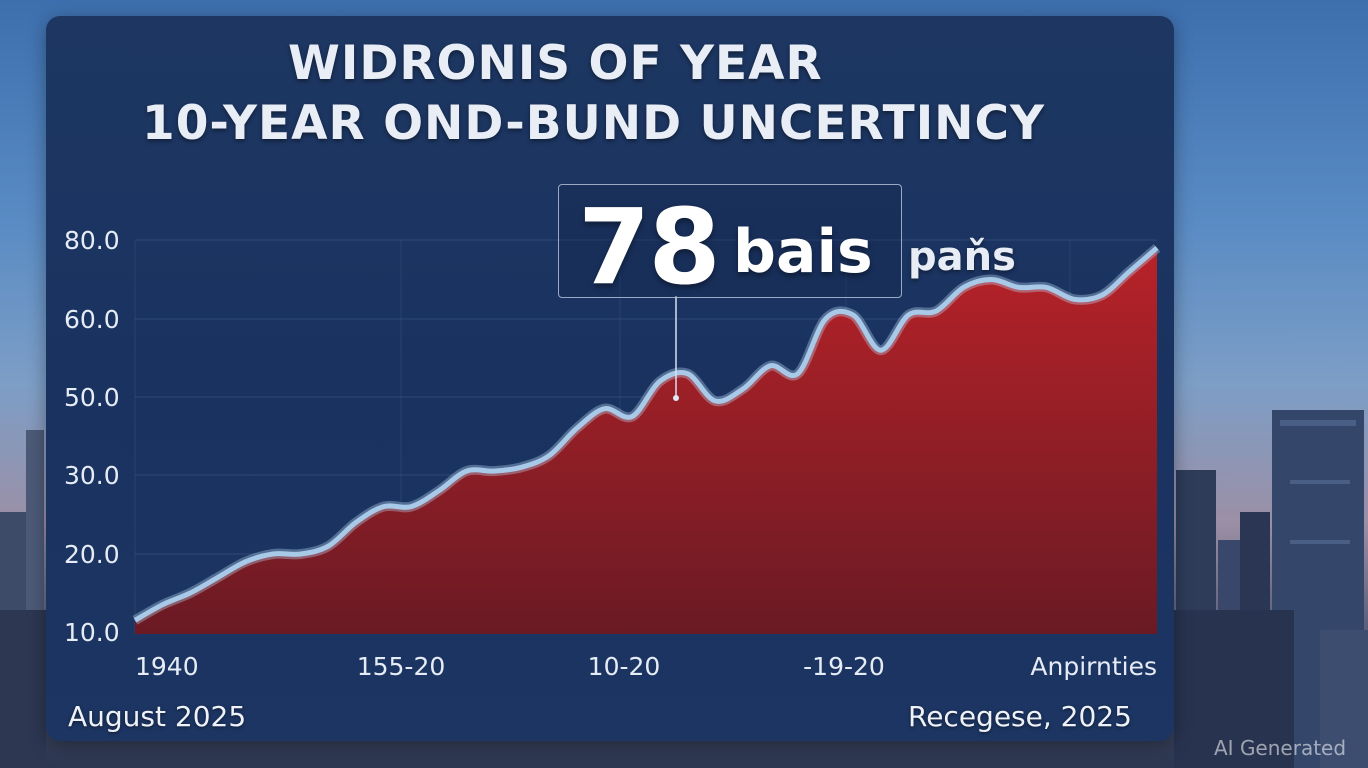 This screenshot has width=1368, height=768. Describe the element at coordinates (649, 247) in the screenshot. I see `callout-value: 78` at that location.